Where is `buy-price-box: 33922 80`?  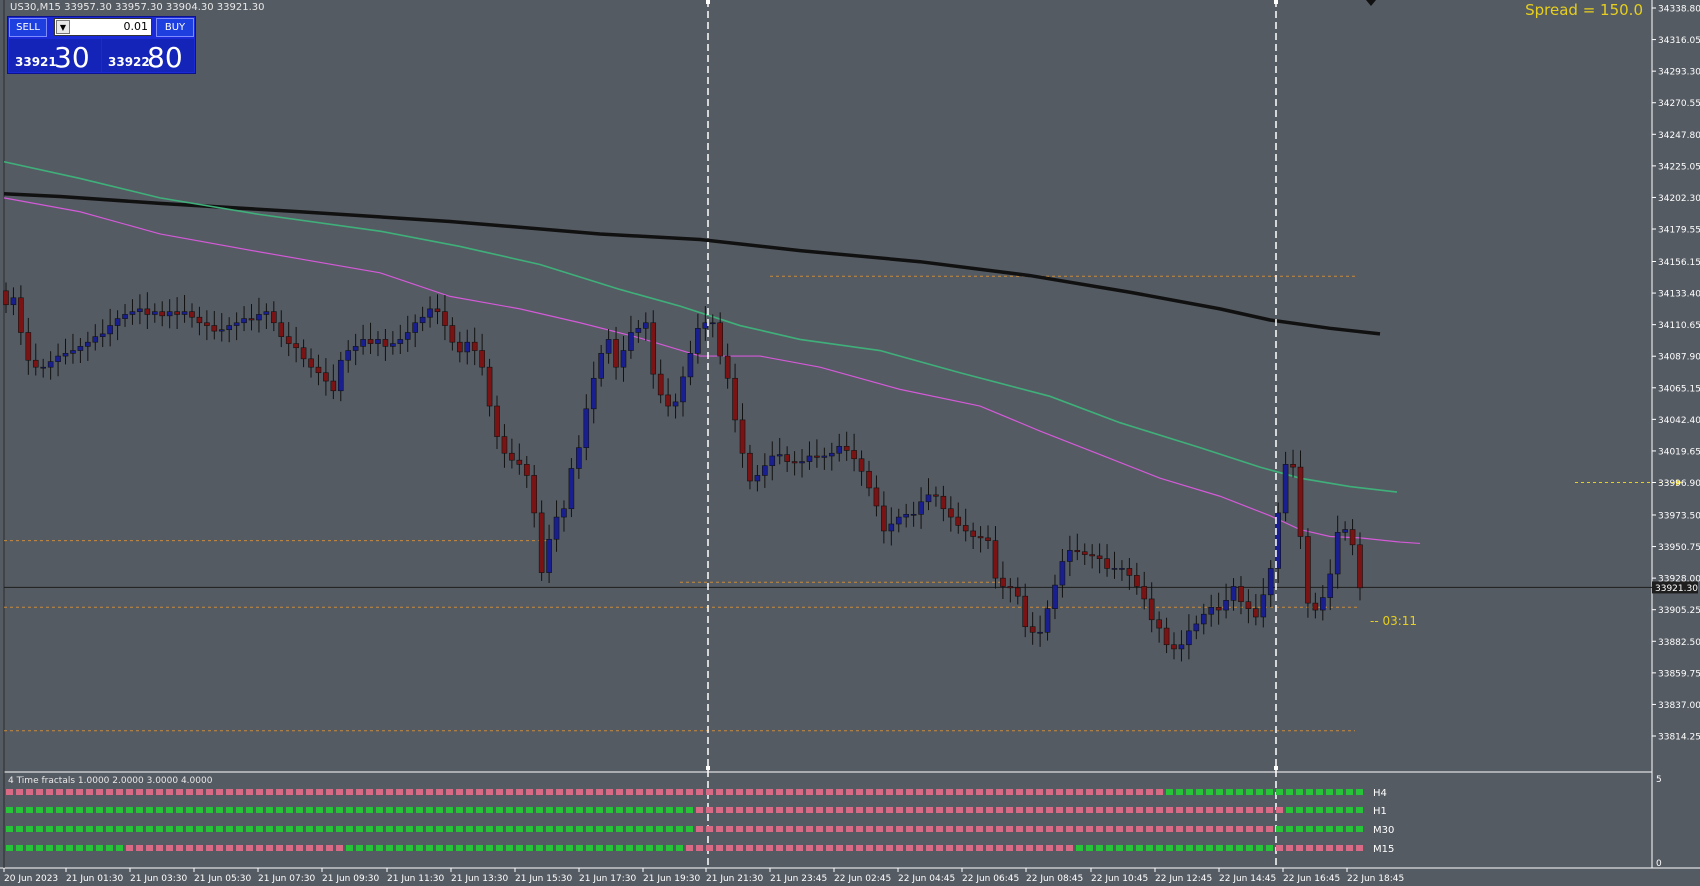
buy-price-box: 33922 80 is located at coordinates (148, 56).